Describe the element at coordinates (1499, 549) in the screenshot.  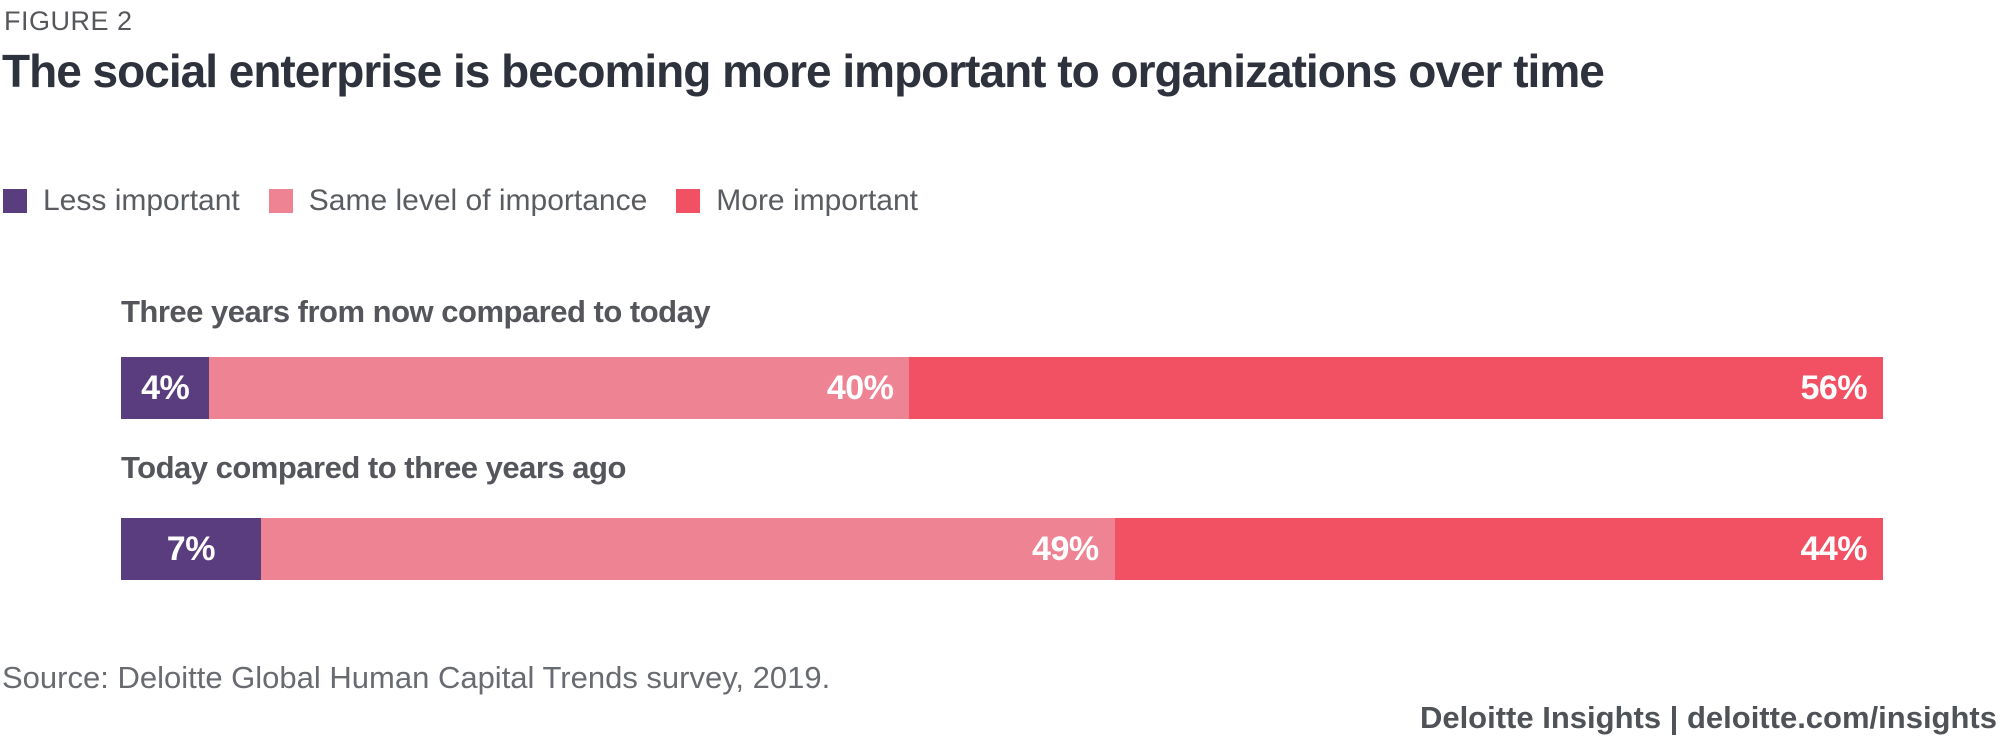
I see `bar-segment-more-important: 44%` at that location.